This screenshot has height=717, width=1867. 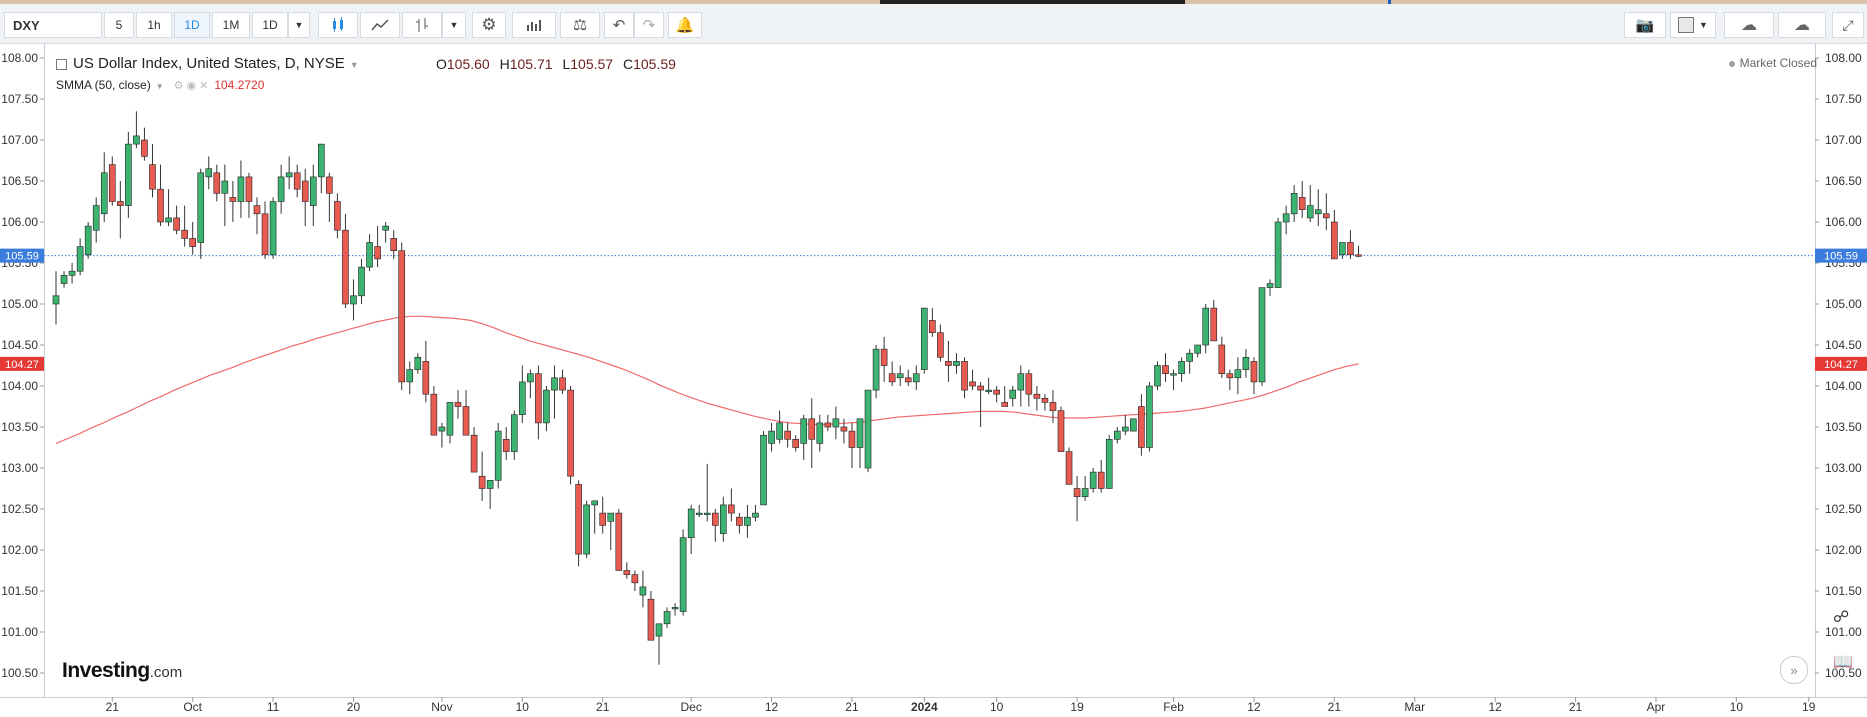 What do you see at coordinates (338, 25) in the screenshot?
I see `candle-icon` at bounding box center [338, 25].